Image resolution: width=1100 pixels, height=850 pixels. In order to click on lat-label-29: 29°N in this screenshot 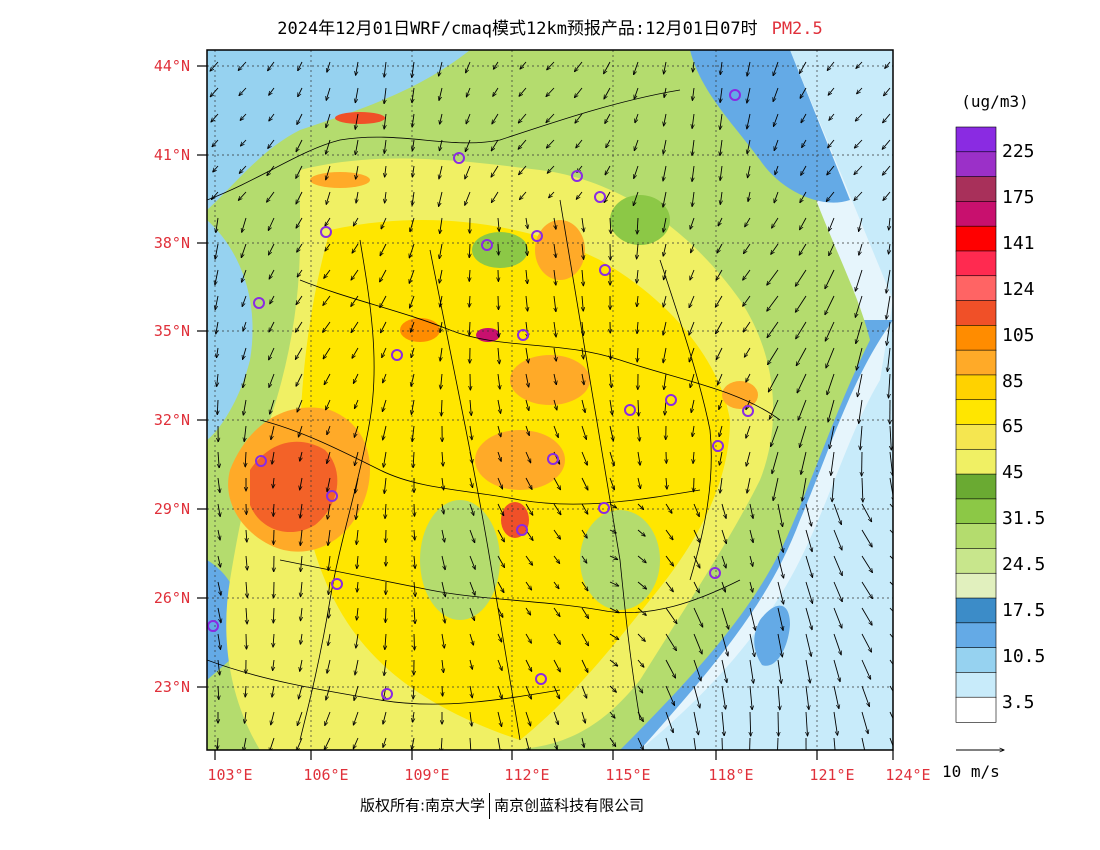, I will do `click(171, 509)`.